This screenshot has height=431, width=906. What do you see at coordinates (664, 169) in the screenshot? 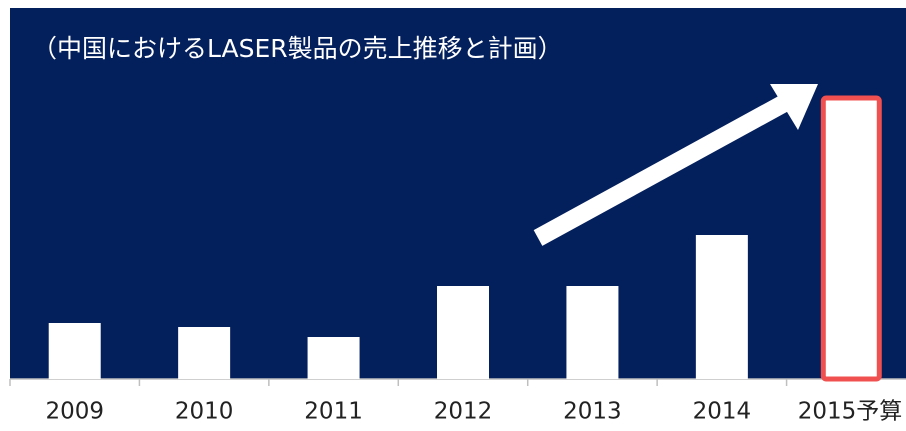
I see `arrow-shaft` at bounding box center [664, 169].